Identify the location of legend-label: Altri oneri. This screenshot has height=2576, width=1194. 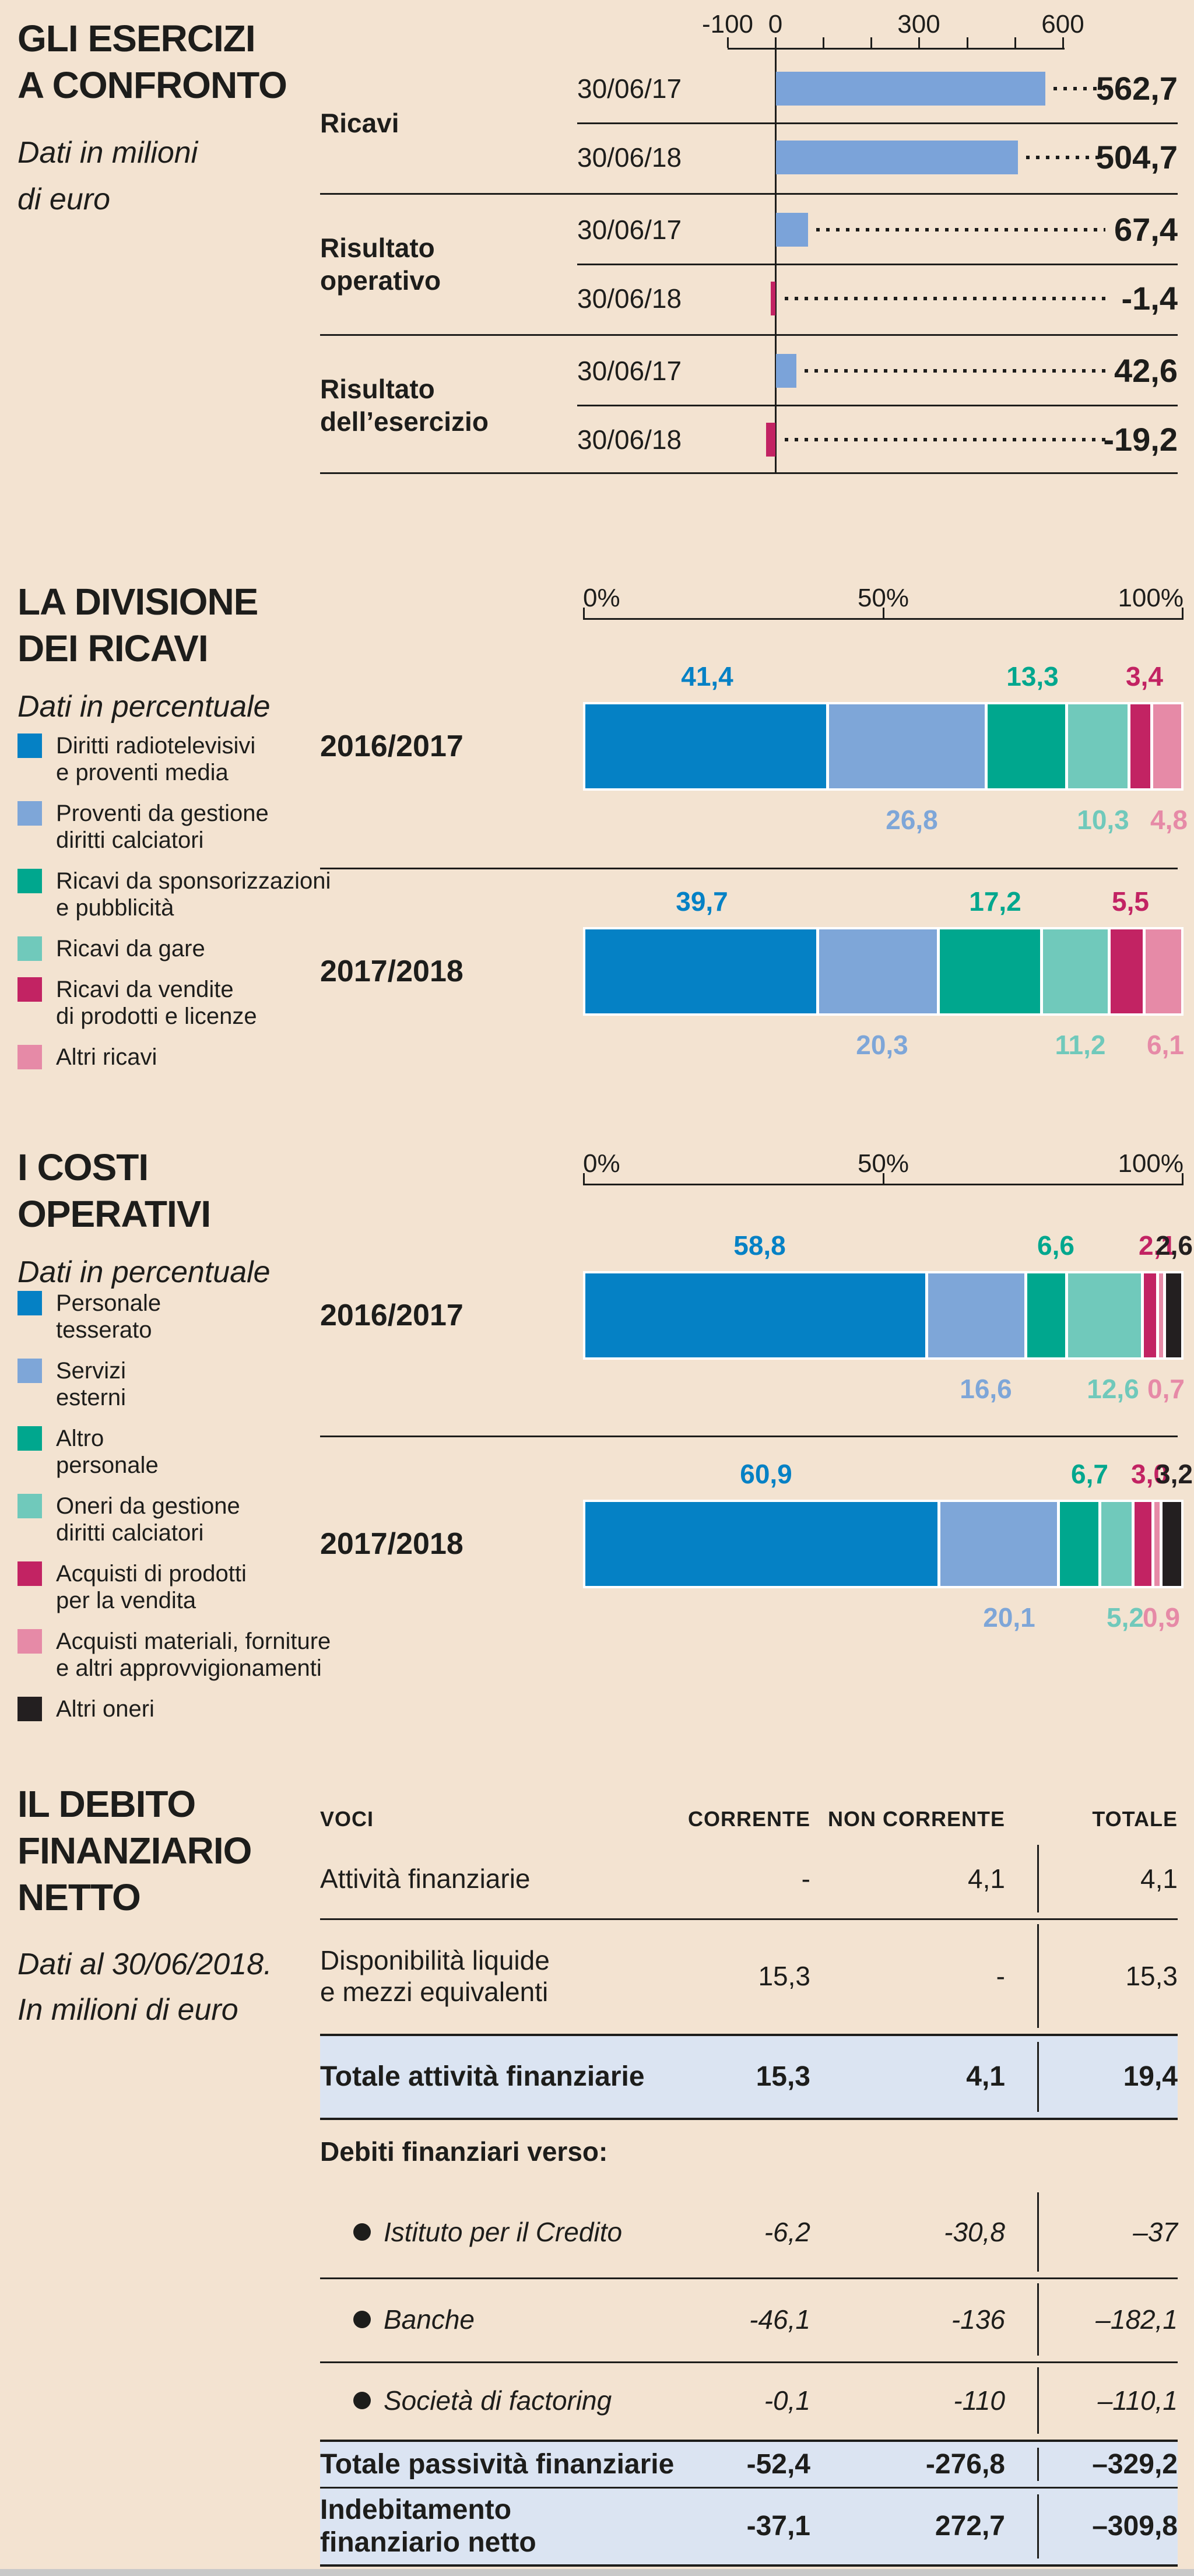
(105, 1709).